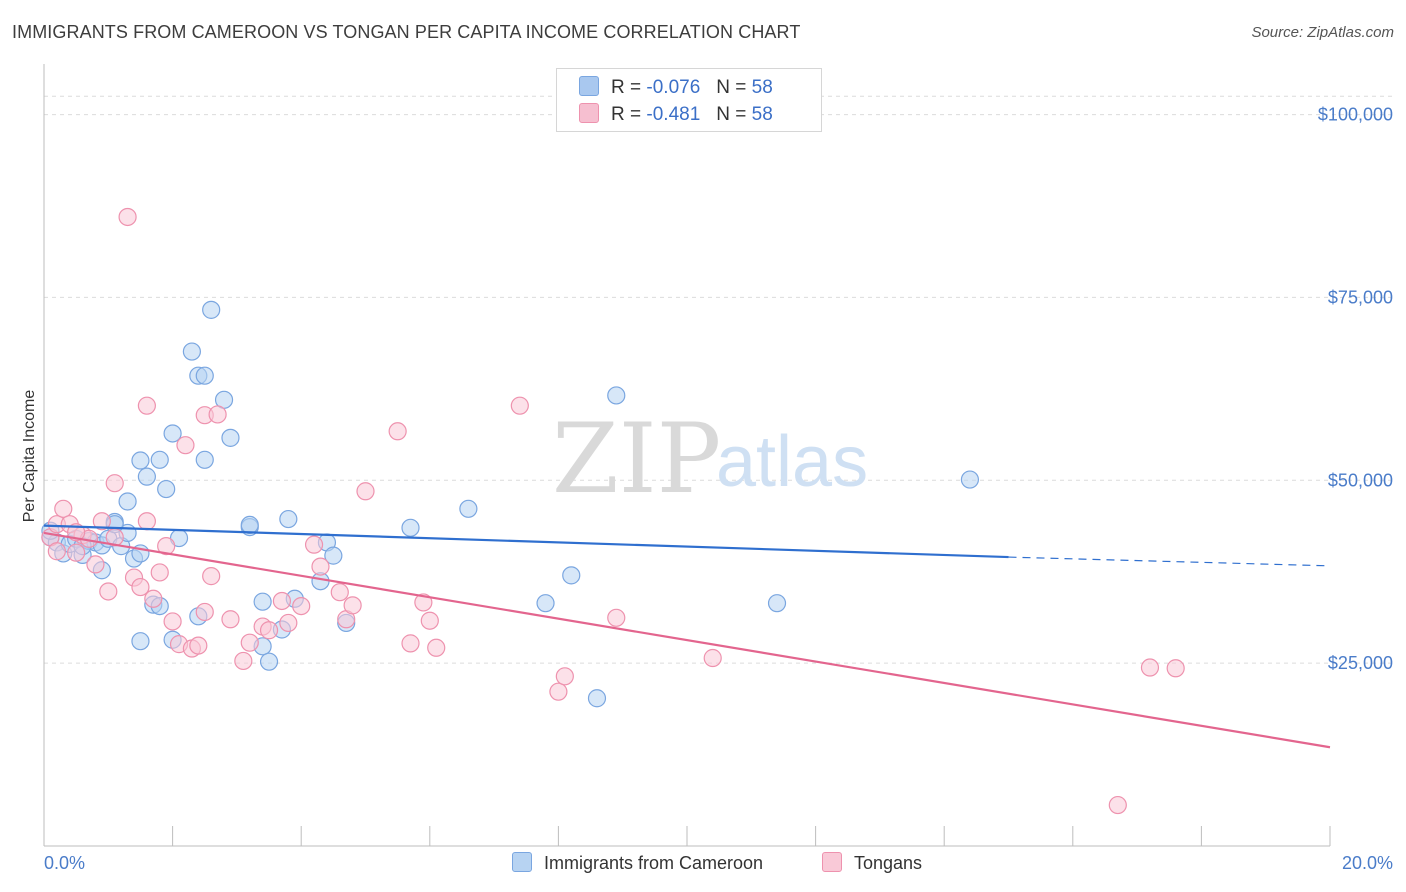 The width and height of the screenshot is (1406, 892). What do you see at coordinates (1360, 297) in the screenshot?
I see `y-tick-label: $75,000` at bounding box center [1360, 297].